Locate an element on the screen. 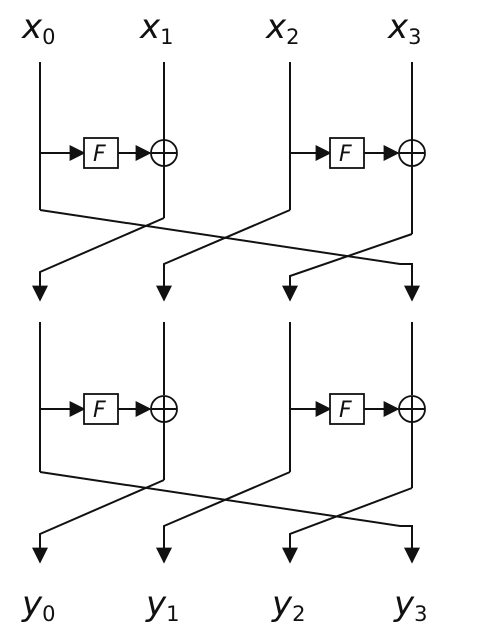 This screenshot has width=477, height=642. input-label-x3: x3 is located at coordinates (404, 28).